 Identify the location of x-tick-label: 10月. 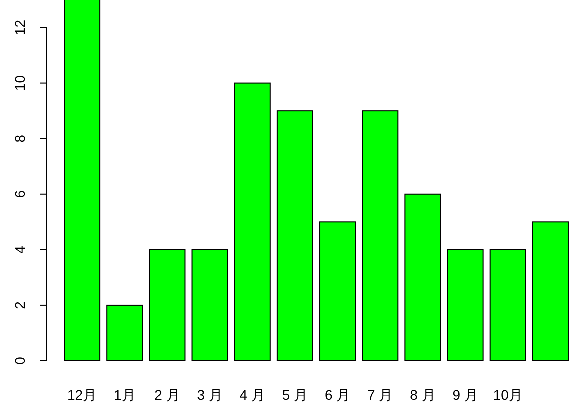
(508, 395).